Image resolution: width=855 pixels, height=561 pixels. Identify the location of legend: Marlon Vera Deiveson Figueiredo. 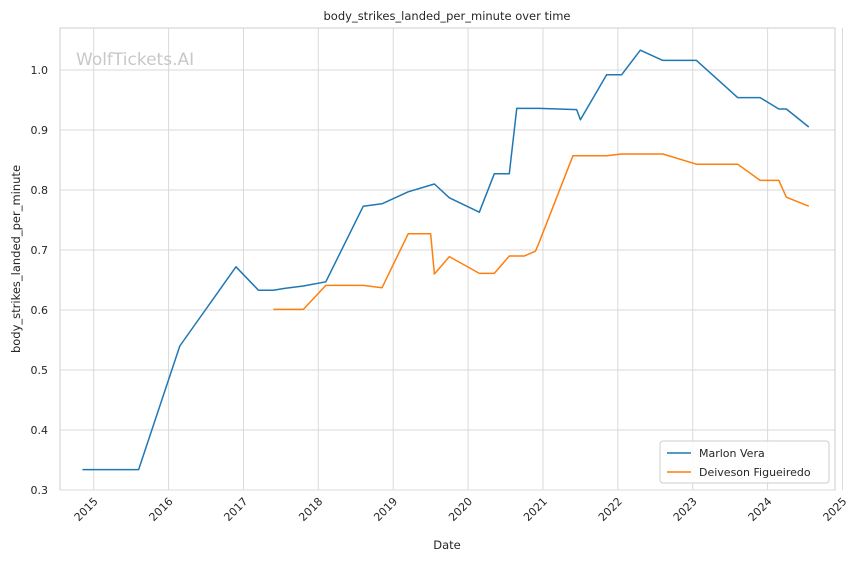
(744, 462).